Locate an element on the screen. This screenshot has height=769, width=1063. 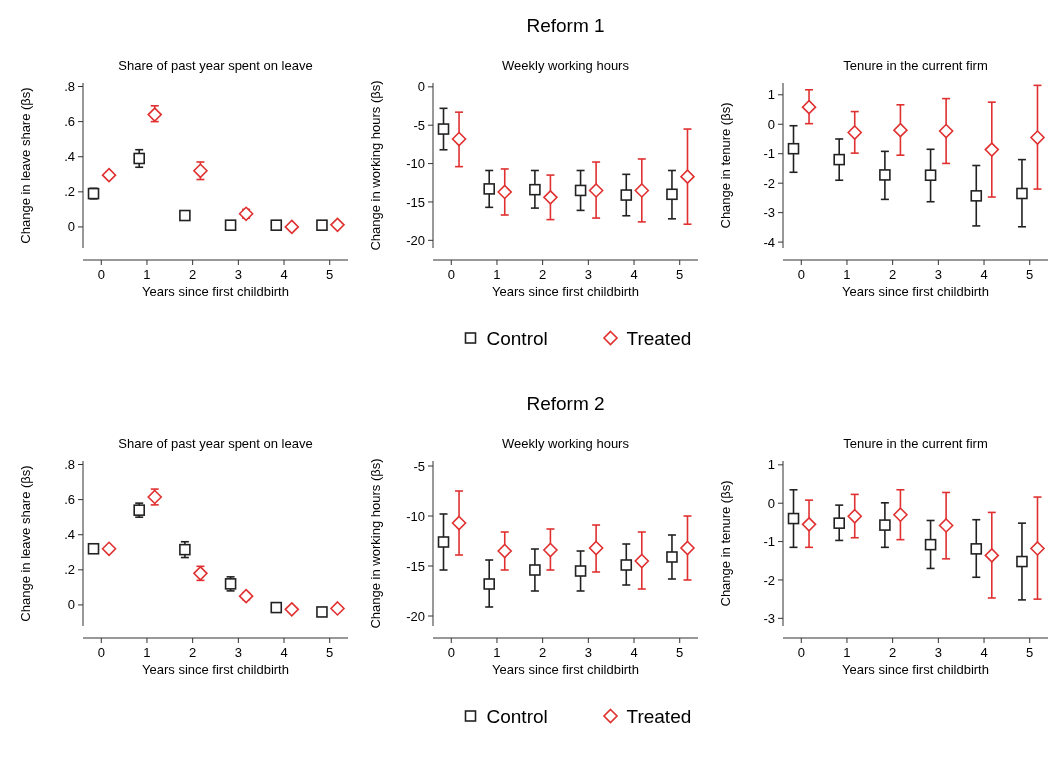
y-tick-label: -20 is located at coordinates (415, 240).